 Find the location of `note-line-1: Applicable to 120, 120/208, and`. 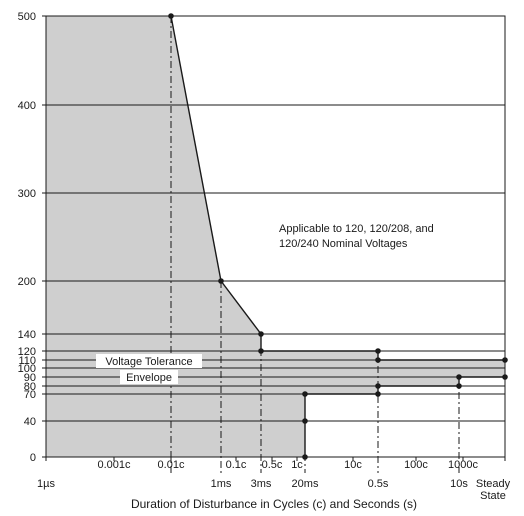

note-line-1: Applicable to 120, 120/208, and is located at coordinates (356, 229).